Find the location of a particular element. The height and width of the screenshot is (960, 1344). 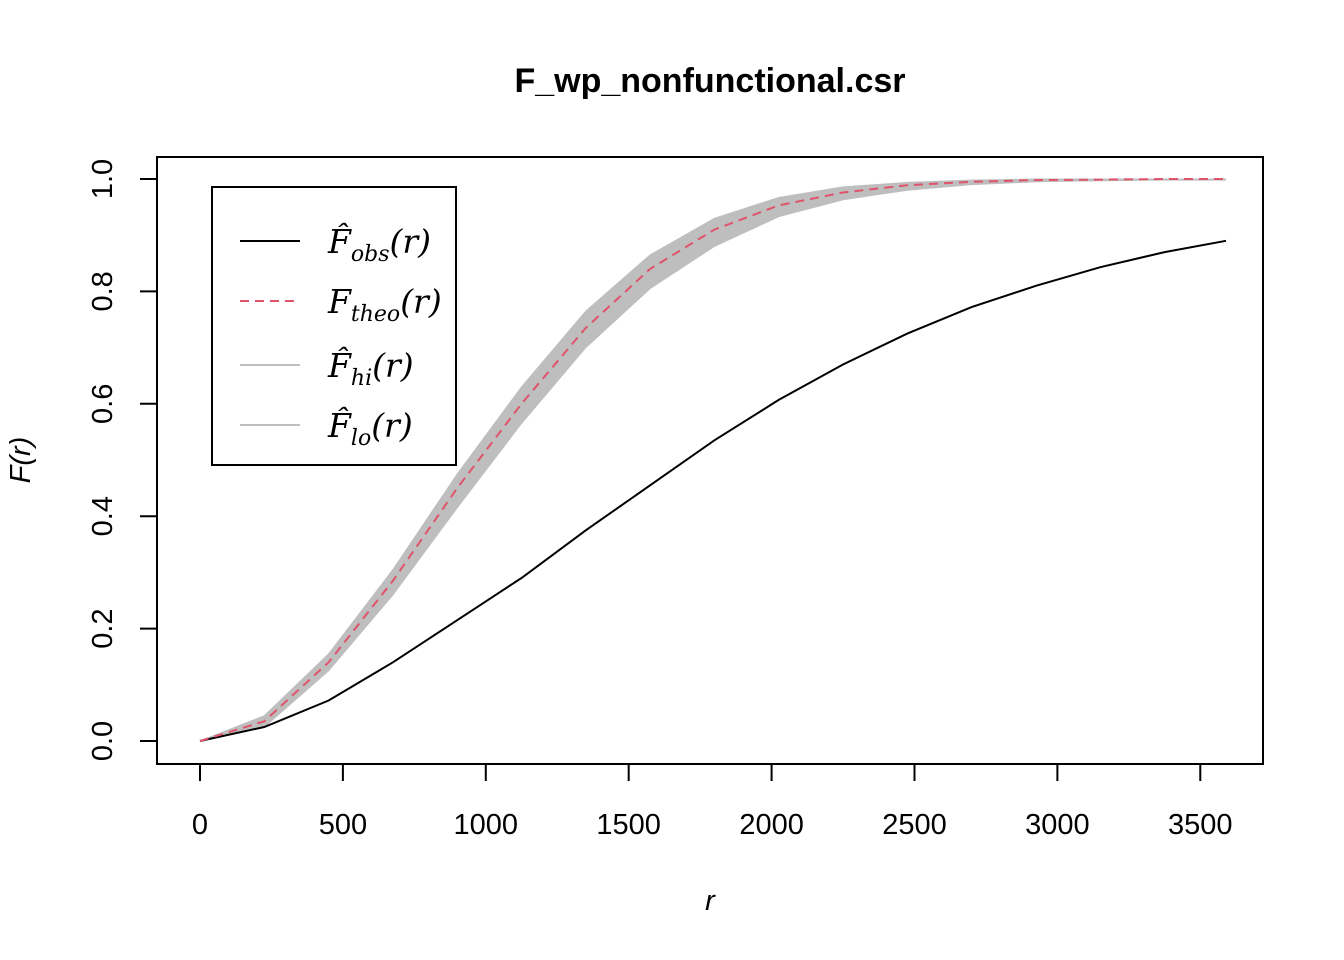

y-tick-label: 0.8 is located at coordinates (103, 291).